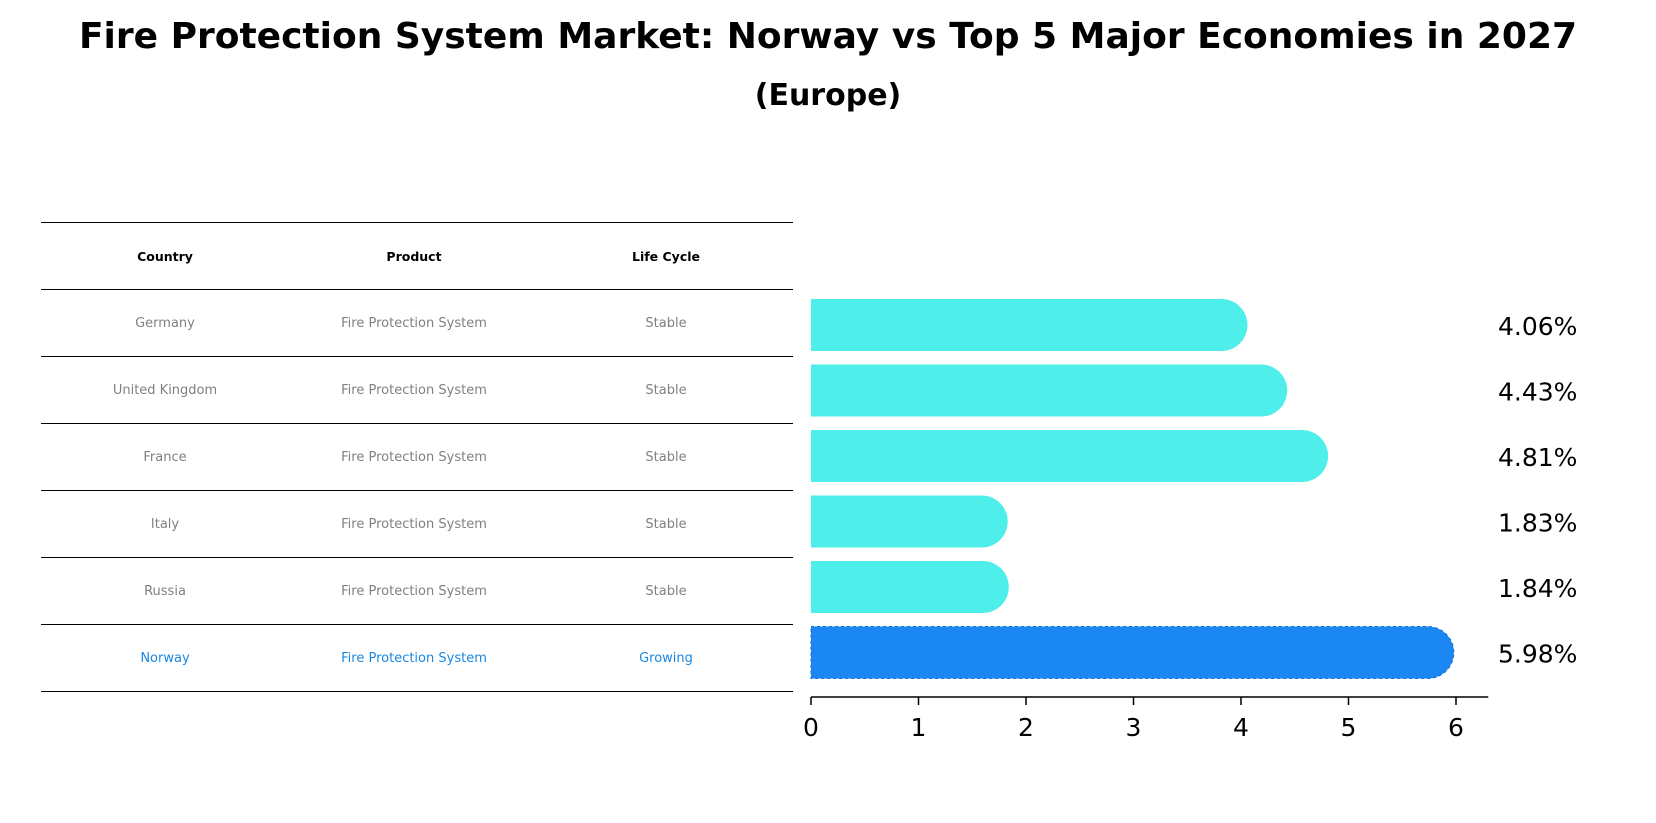  Describe the element at coordinates (165, 658) in the screenshot. I see `cell-country: Norway` at that location.